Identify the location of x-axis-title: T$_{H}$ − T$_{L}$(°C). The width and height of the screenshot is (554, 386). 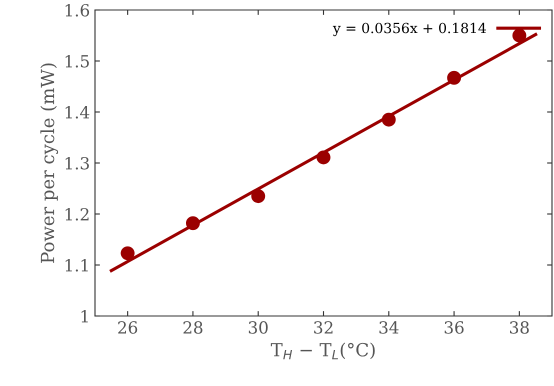
(322, 351).